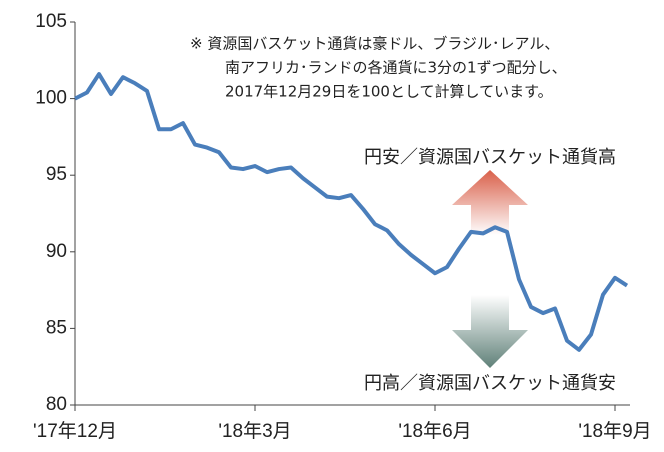 The height and width of the screenshot is (452, 664). I want to click on note: ※ 資源国バスケット通貨は豪ドル、ブラジル･レアル、, so click(374, 44).